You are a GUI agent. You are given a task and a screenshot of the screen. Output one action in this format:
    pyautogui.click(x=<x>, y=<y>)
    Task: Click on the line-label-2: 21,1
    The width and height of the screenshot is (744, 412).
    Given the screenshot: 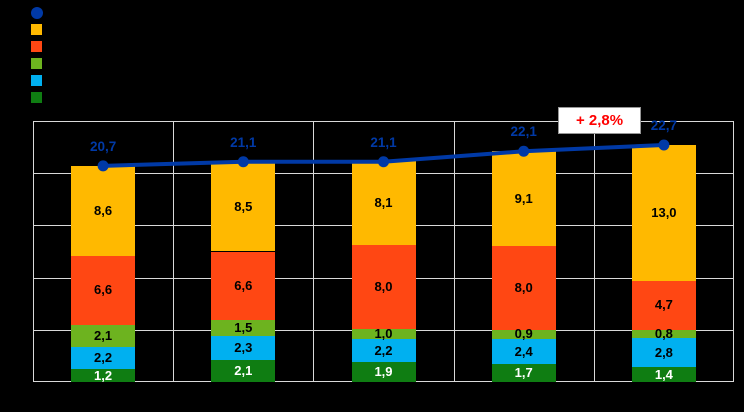 What is the action you would take?
    pyautogui.click(x=383, y=142)
    